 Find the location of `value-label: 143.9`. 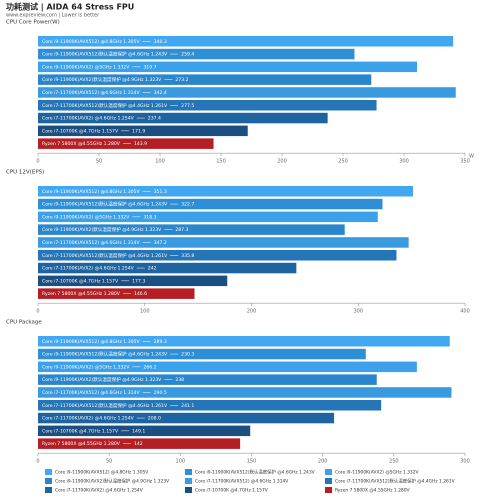

value-label: 143.9 is located at coordinates (140, 144).